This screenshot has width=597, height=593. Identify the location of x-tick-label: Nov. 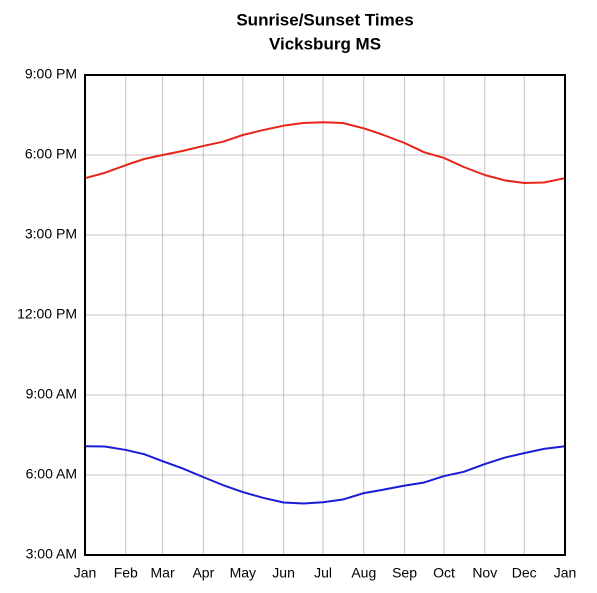
(484, 573).